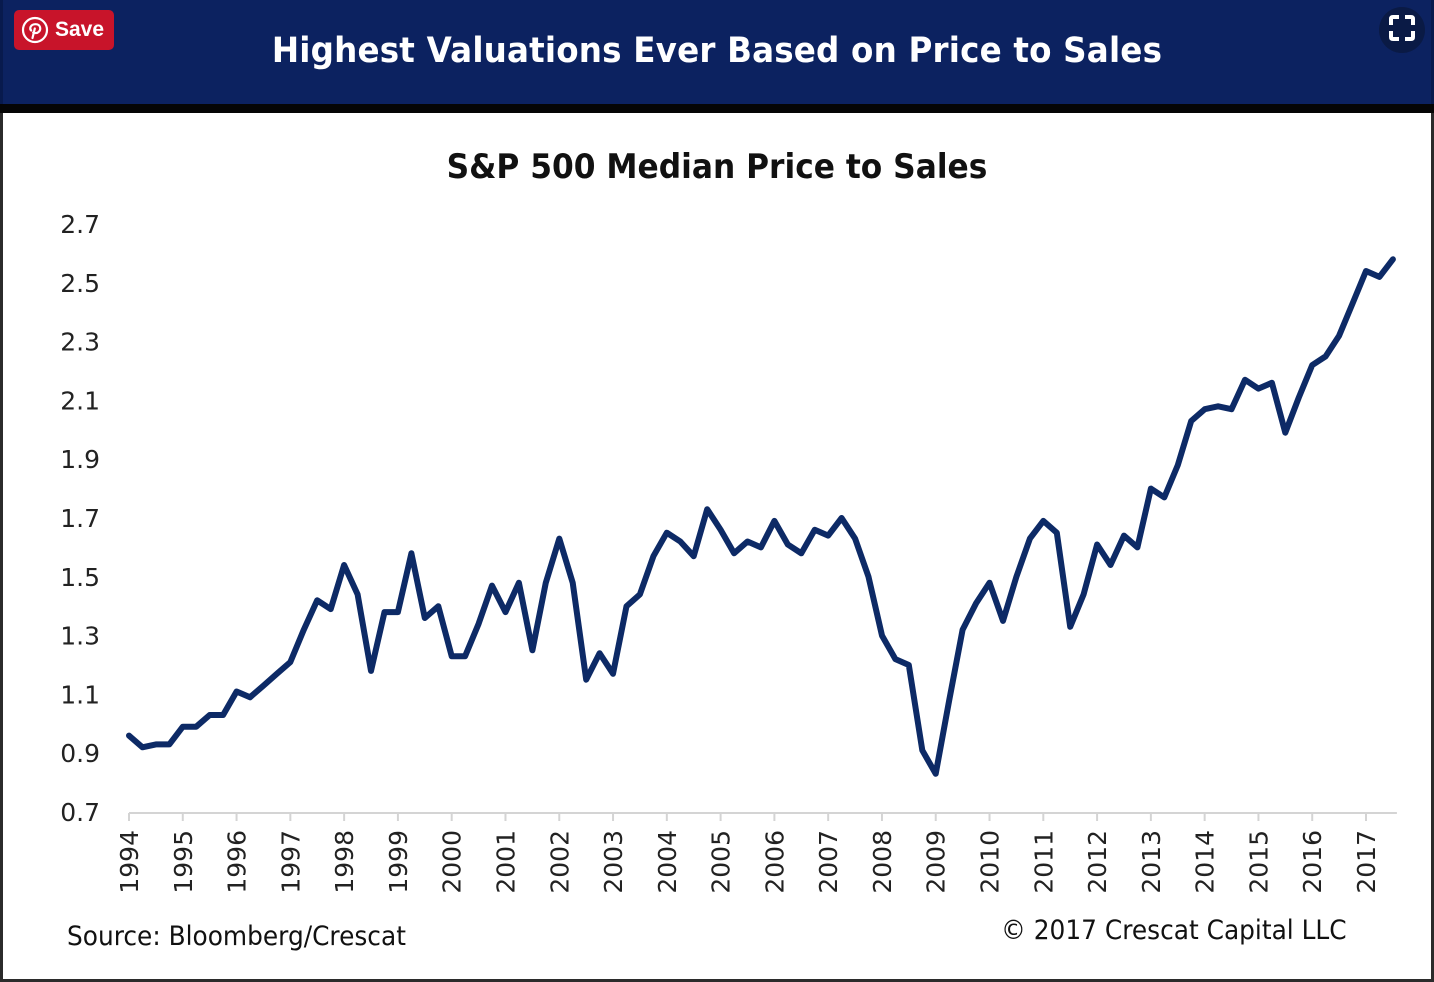  What do you see at coordinates (1205, 862) in the screenshot?
I see `x-tick-label: 2014` at bounding box center [1205, 862].